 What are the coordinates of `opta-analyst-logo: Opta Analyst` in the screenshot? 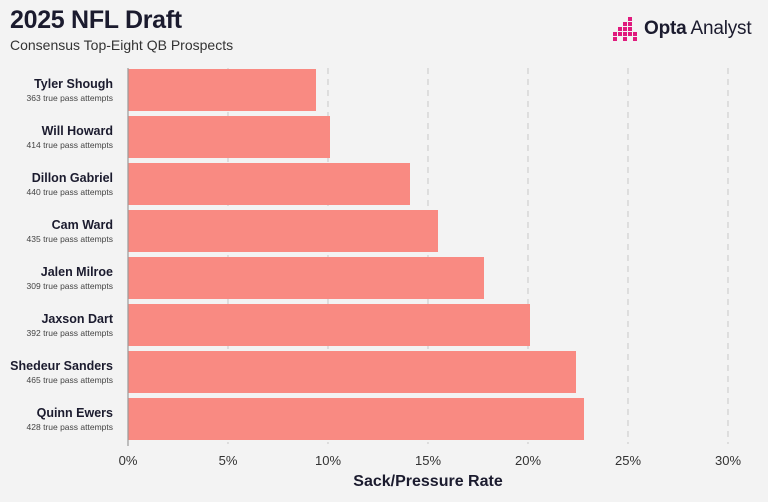 It's located at (682, 29).